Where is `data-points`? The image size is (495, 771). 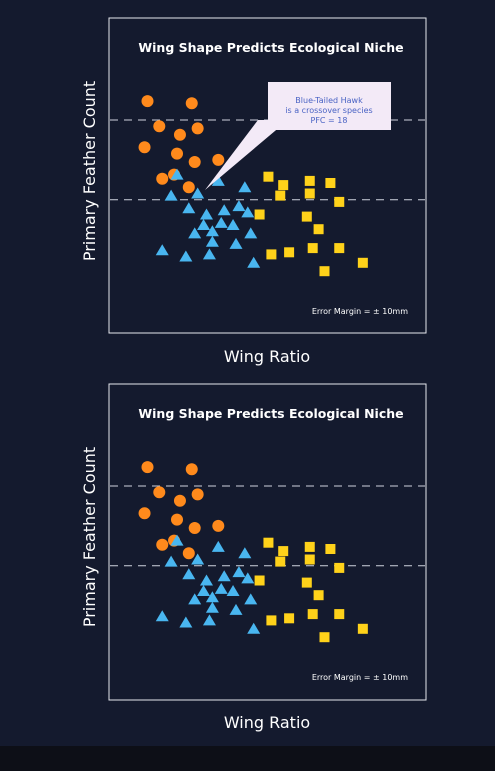
data-points is located at coordinates (253, 186).